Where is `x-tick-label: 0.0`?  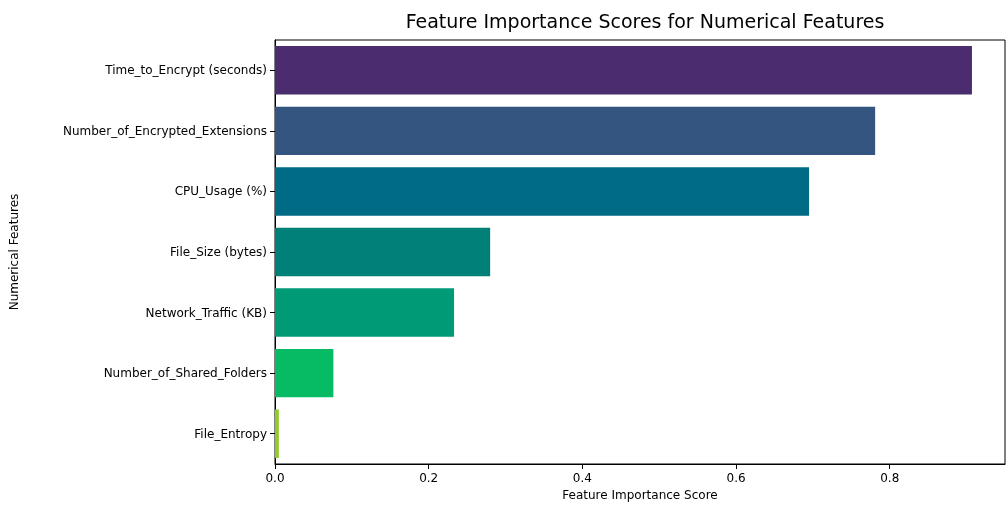 x-tick-label: 0.0 is located at coordinates (275, 478).